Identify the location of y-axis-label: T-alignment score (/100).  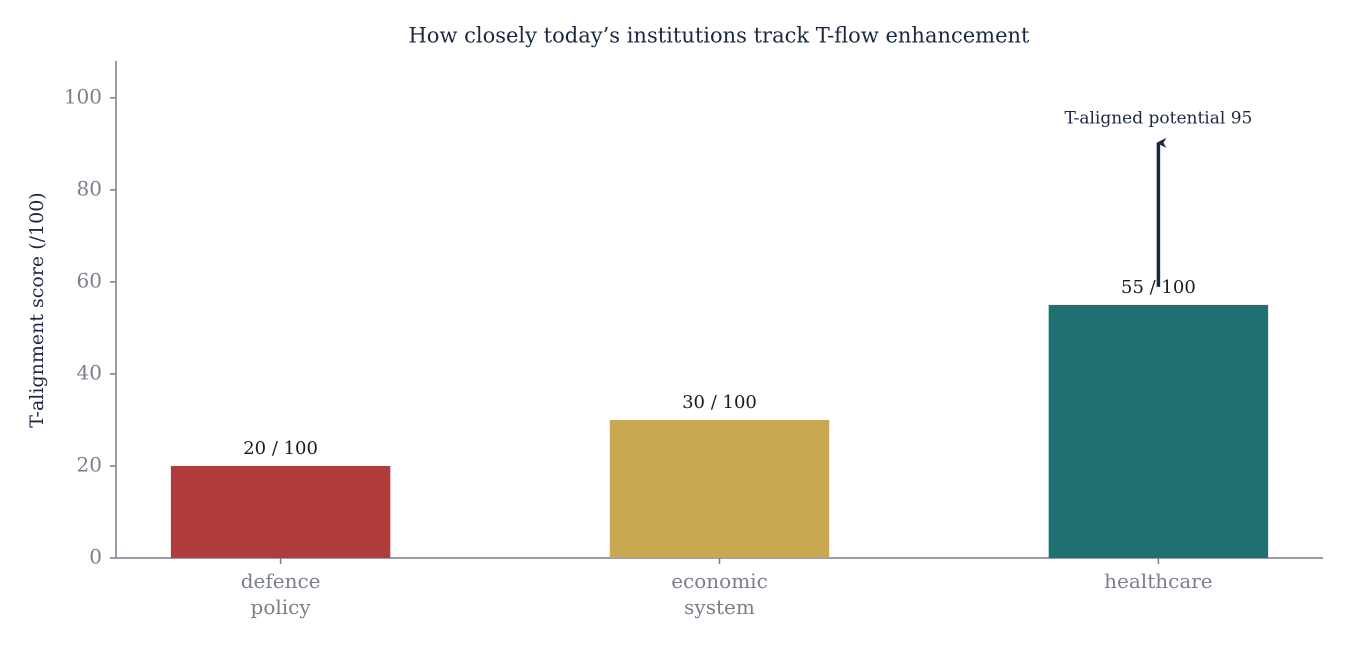
(37, 309).